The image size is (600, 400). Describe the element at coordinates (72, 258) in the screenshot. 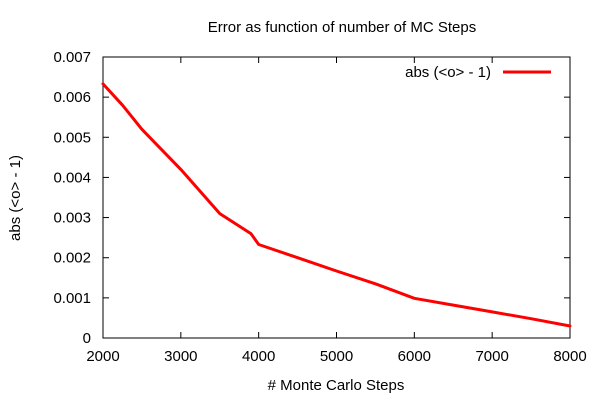

I see `y-tick-label: 0.002` at that location.